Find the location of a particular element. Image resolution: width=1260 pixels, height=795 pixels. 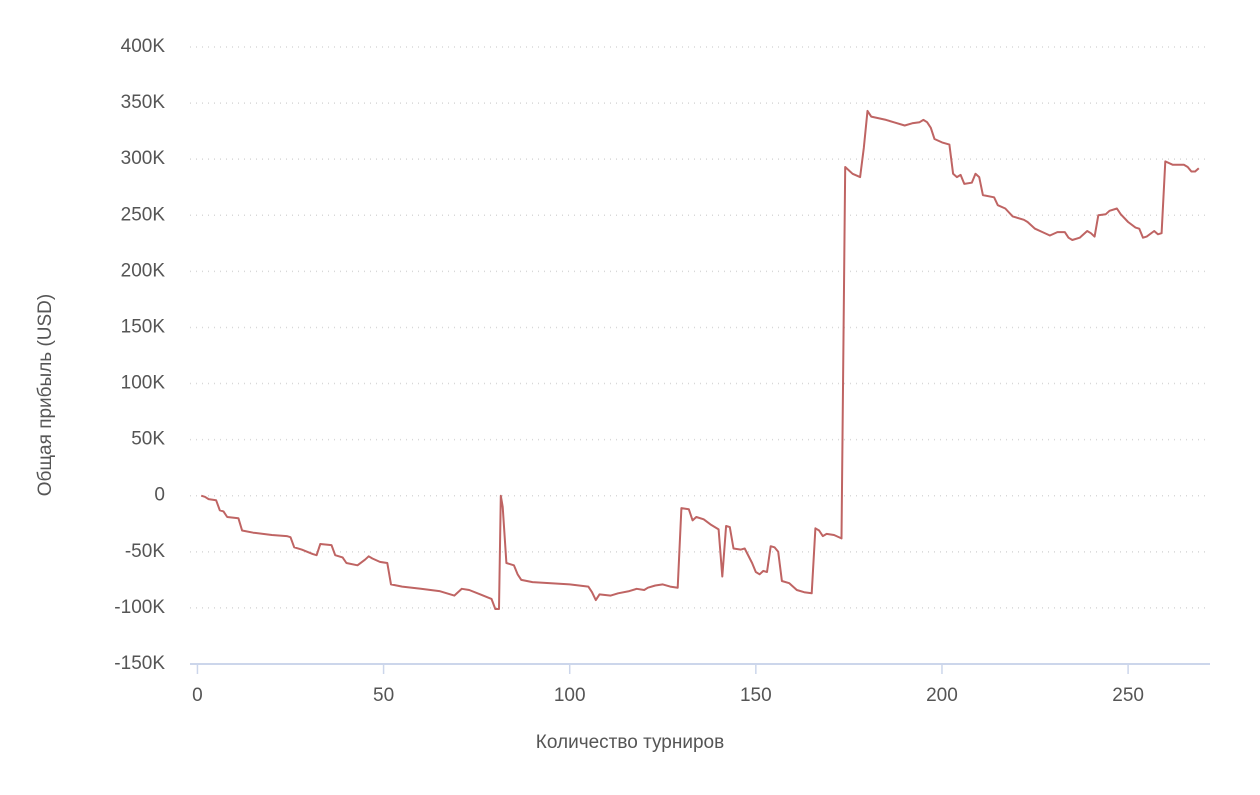

y-tick-label: 350K is located at coordinates (143, 102).